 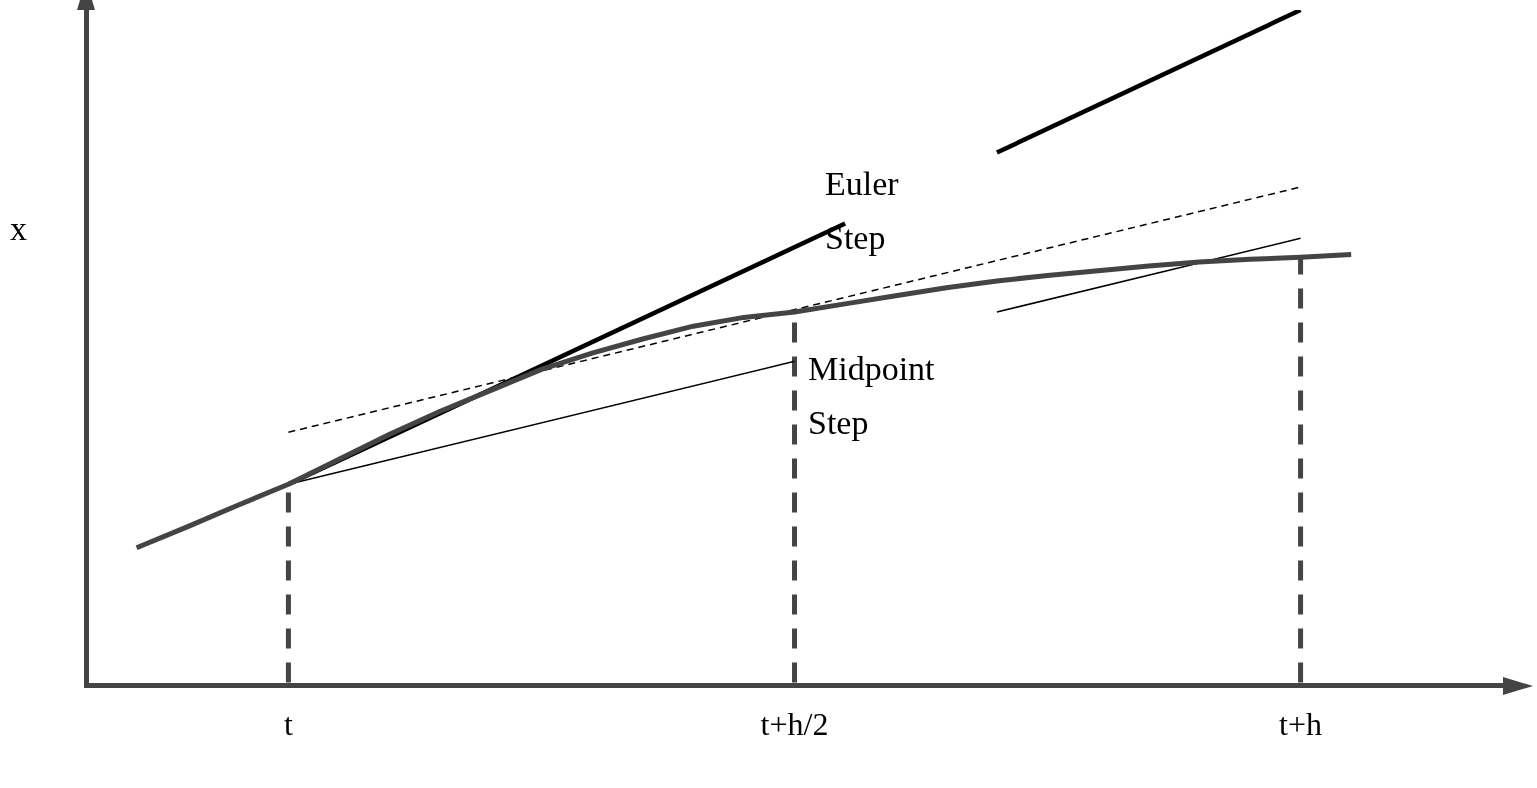 What do you see at coordinates (288, 724) in the screenshot?
I see `x-tick-label: t` at bounding box center [288, 724].